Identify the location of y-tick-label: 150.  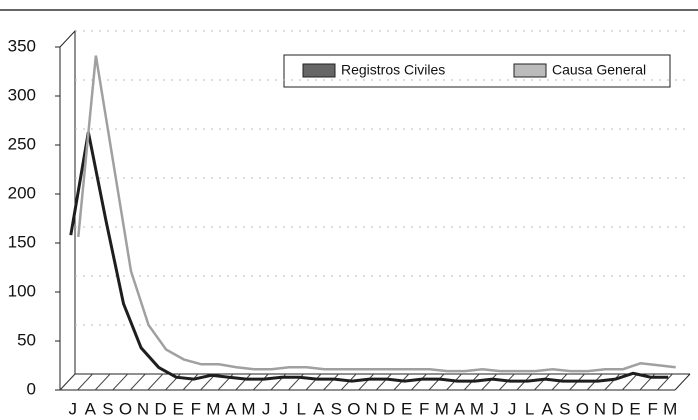
(22, 241).